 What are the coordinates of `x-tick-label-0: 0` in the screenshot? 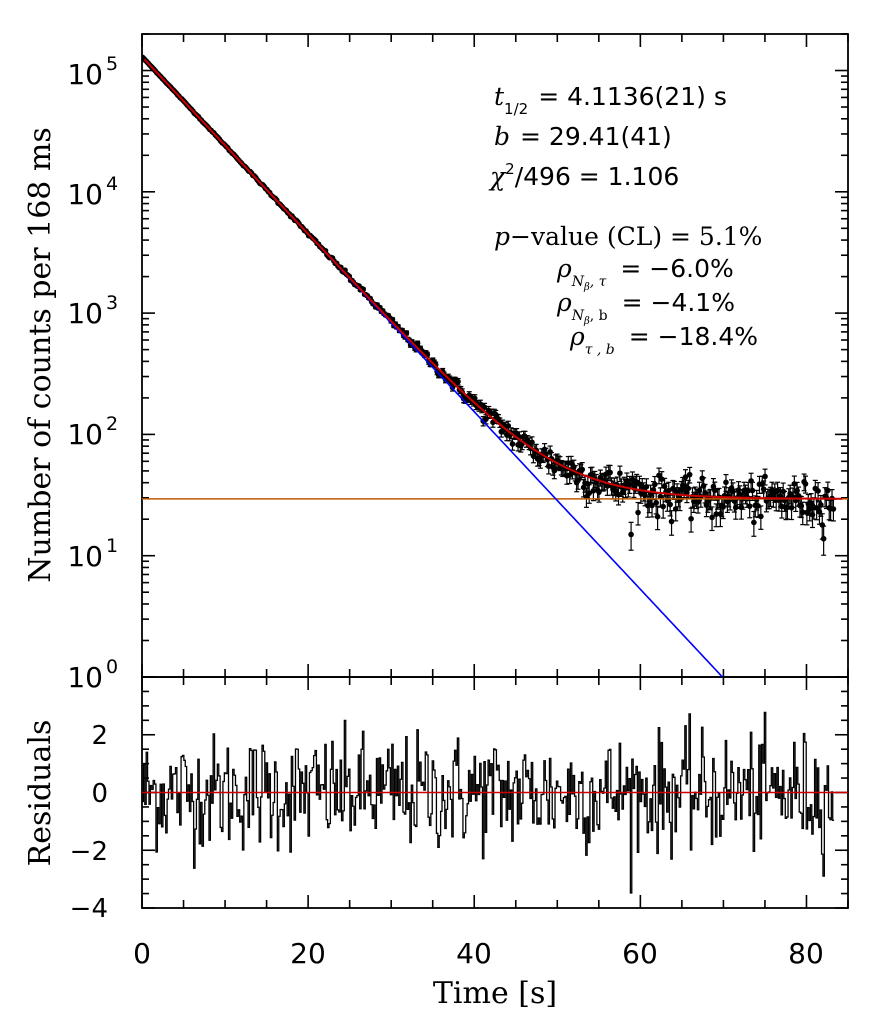 It's located at (142, 953).